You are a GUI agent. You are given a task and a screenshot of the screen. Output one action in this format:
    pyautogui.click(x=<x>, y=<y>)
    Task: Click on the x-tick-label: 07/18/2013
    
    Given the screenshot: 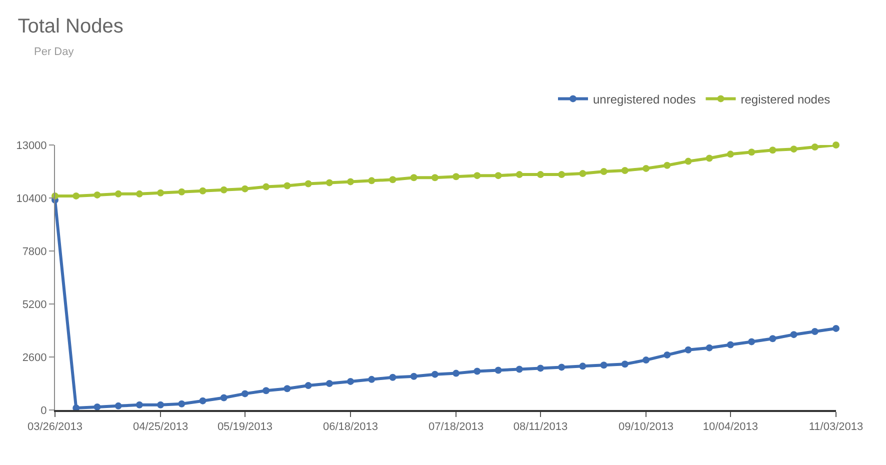 What is the action you would take?
    pyautogui.click(x=456, y=427)
    